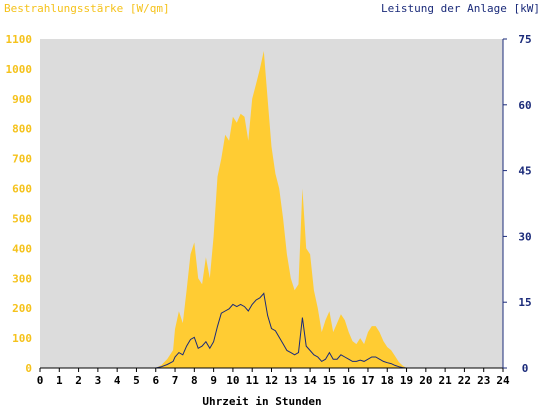 This screenshot has width=544, height=412. What do you see at coordinates (194, 380) in the screenshot?
I see `x-tick-label: 8` at bounding box center [194, 380].